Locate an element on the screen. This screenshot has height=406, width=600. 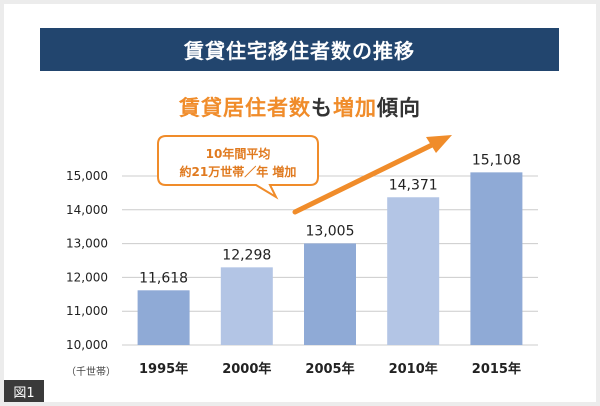
trend-arrow is located at coordinates (372, 175).